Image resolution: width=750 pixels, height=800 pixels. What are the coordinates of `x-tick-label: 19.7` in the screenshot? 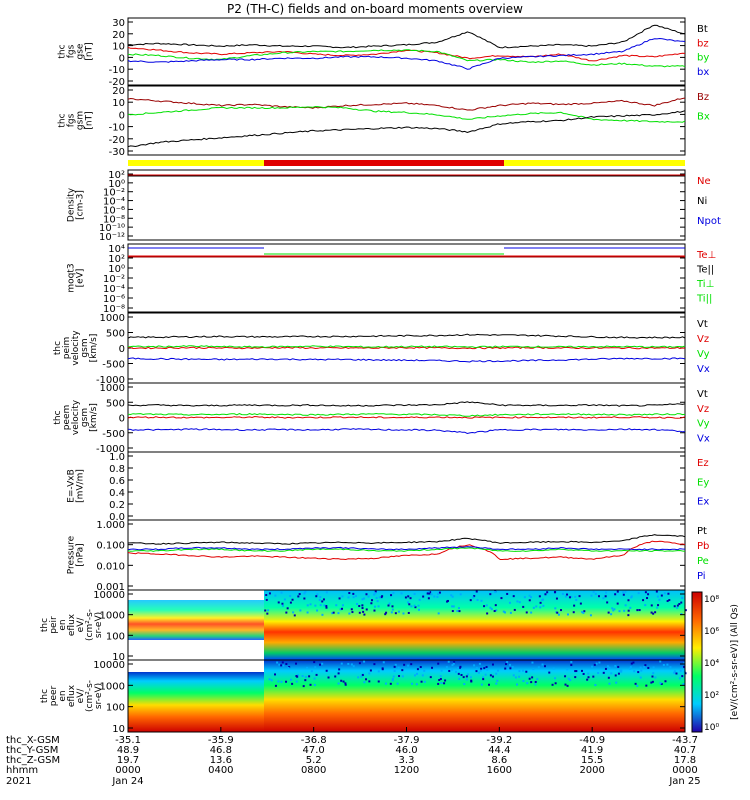 It's located at (128, 760).